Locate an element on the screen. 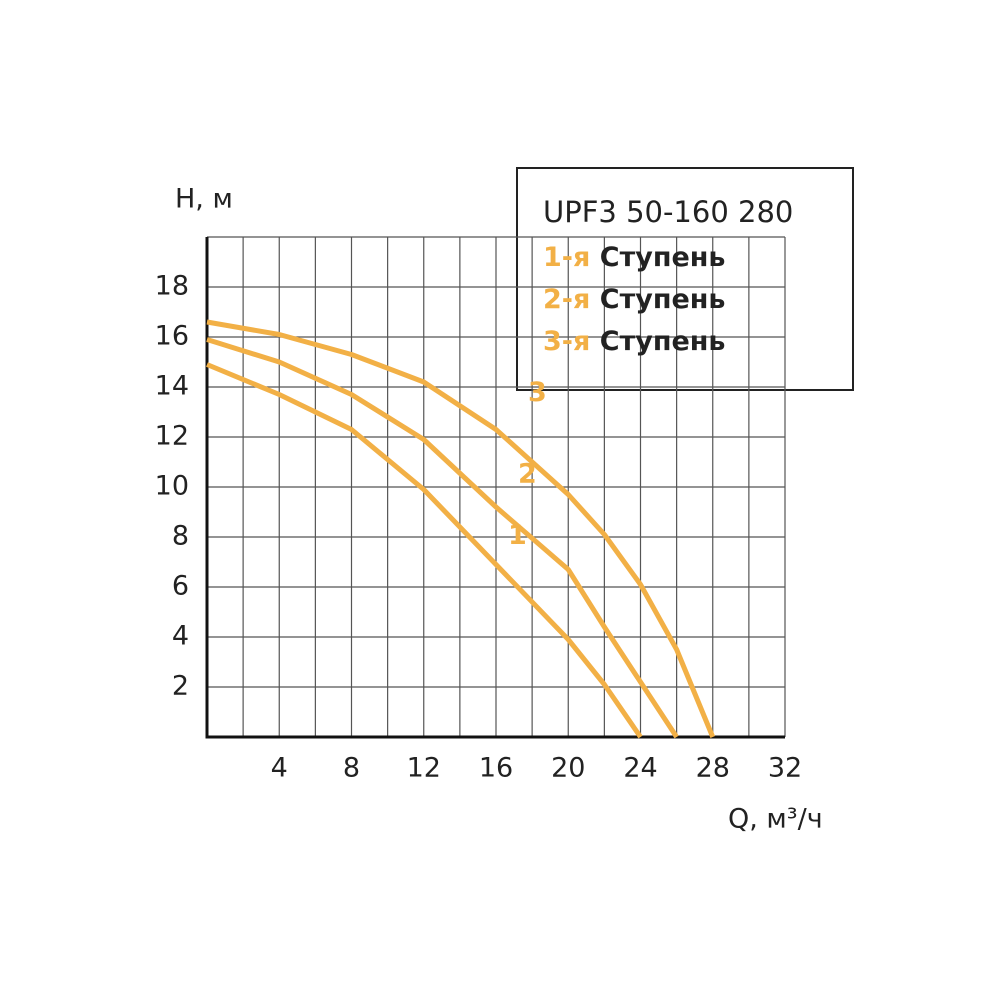  x-tick-label: 12 is located at coordinates (424, 768).